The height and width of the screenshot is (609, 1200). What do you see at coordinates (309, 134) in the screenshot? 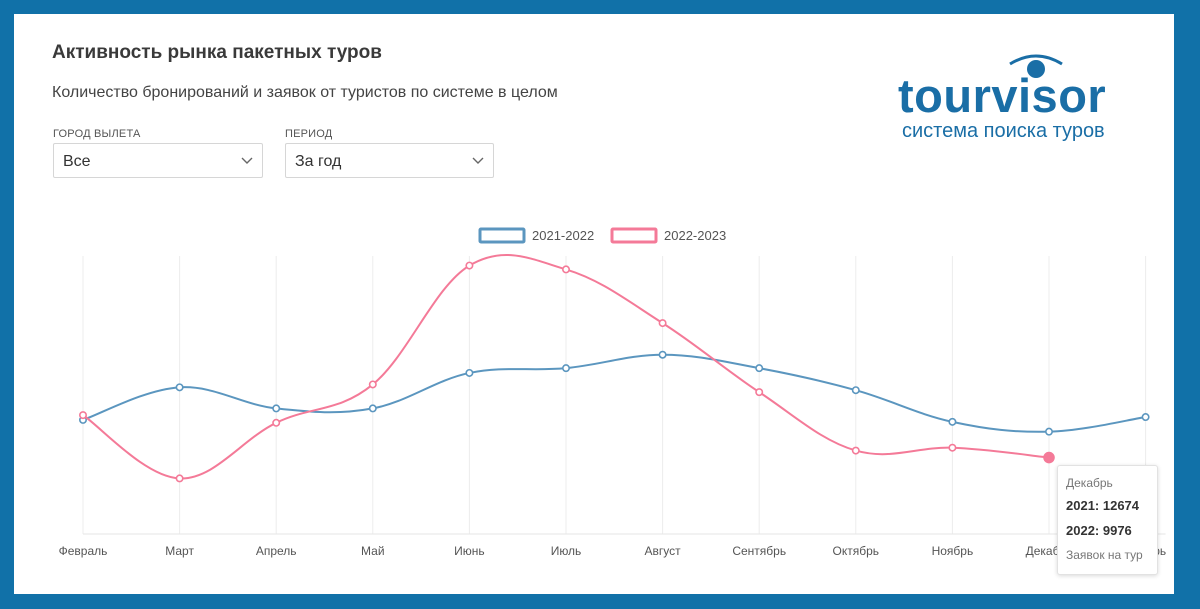
I see `period-filter-label: ПЕРИОД` at bounding box center [309, 134].